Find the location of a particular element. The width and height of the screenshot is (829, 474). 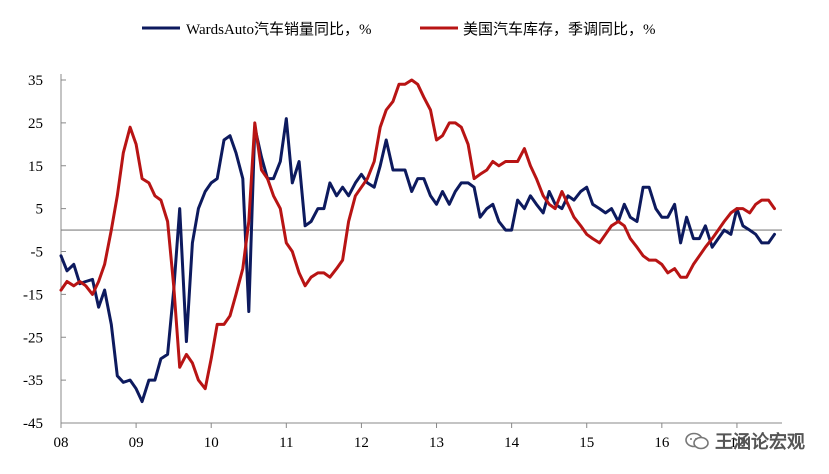

x-tick-label: 12 is located at coordinates (361, 443).